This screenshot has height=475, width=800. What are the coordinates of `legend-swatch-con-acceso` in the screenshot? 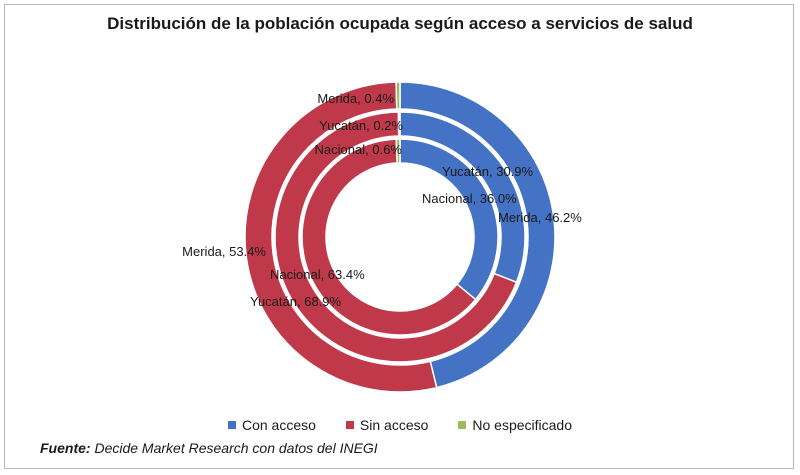 It's located at (231, 425).